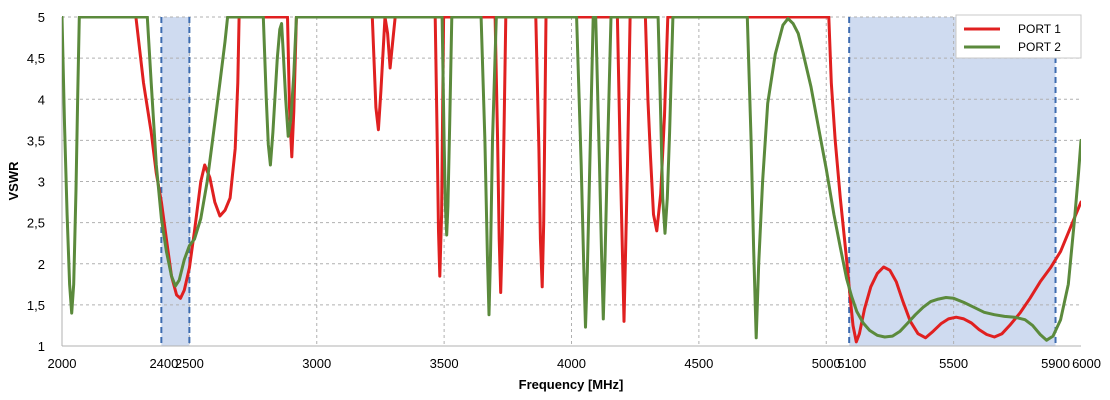 This screenshot has height=400, width=1110. Describe the element at coordinates (698, 363) in the screenshot. I see `x-tick-label: 4500` at that location.